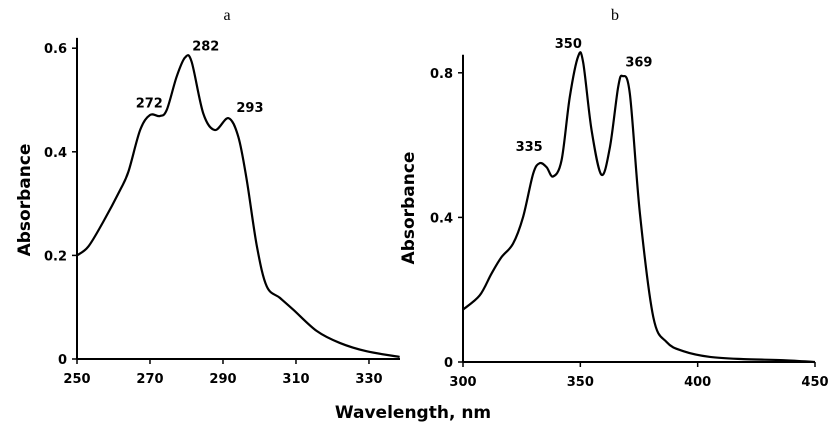  I want to click on x-tick-label: 250, so click(76, 379).